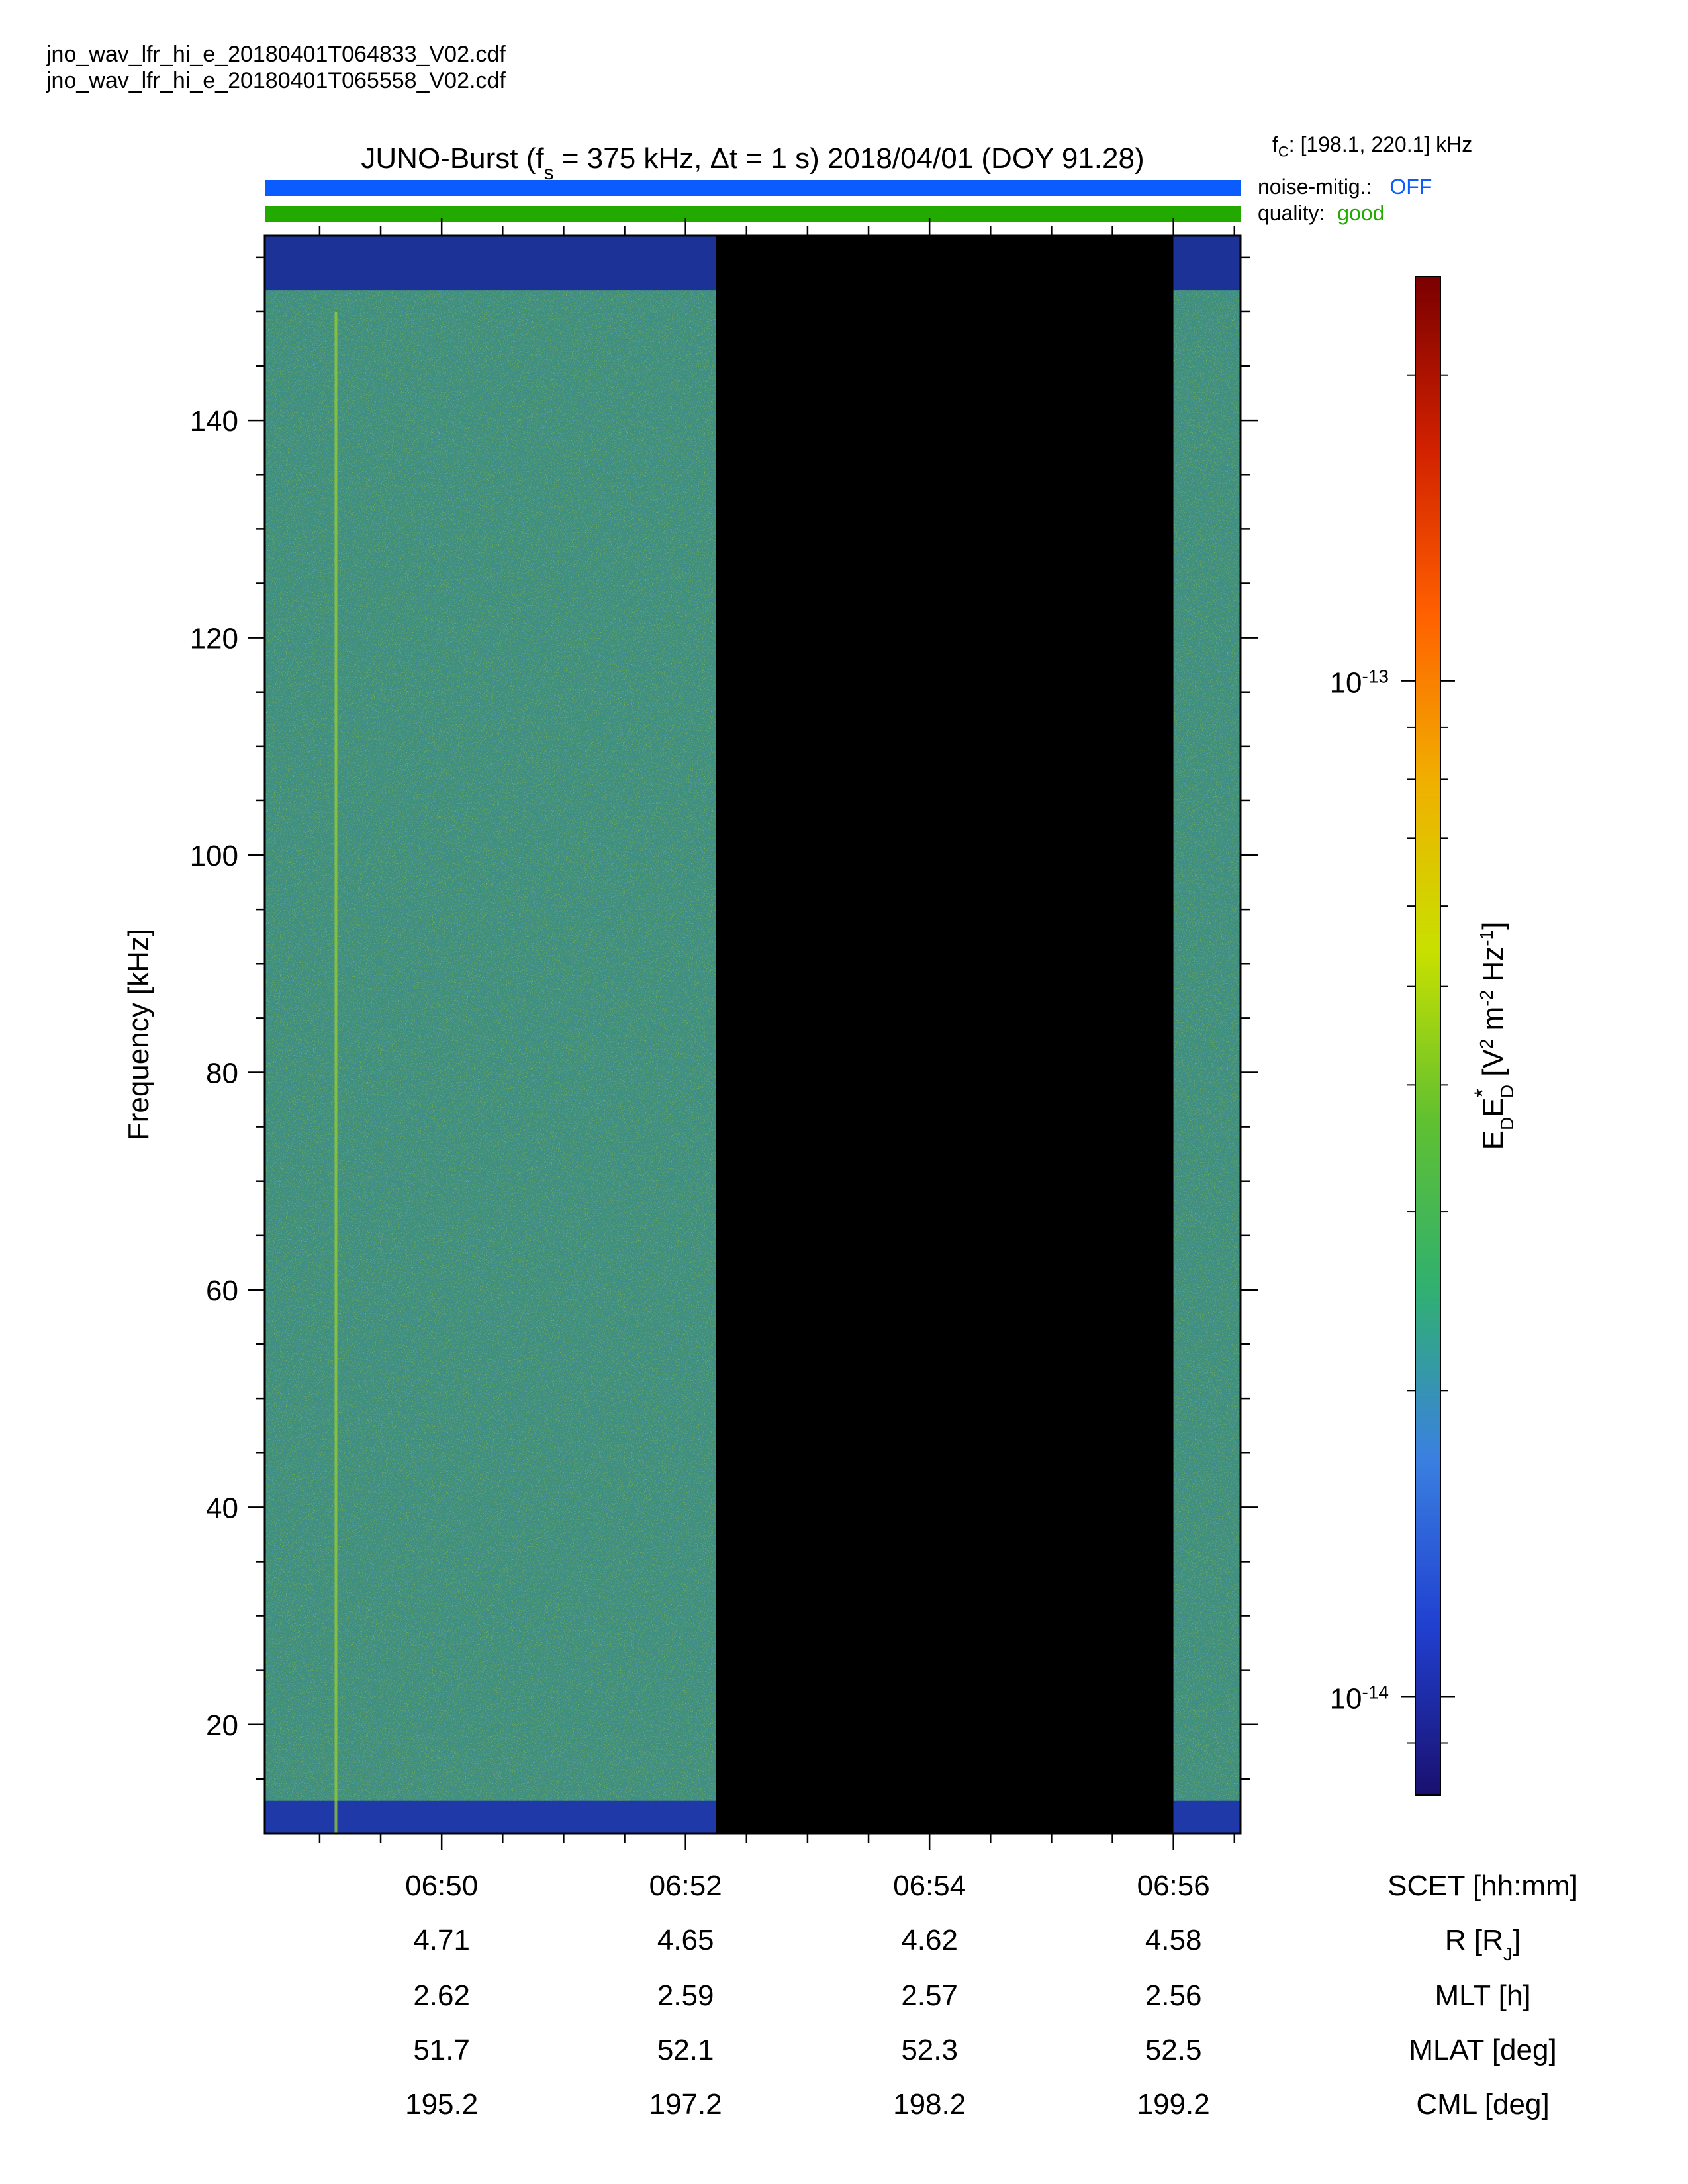 This screenshot has height=2184, width=1688. I want to click on x-tick-label: 06:50, so click(441, 1886).